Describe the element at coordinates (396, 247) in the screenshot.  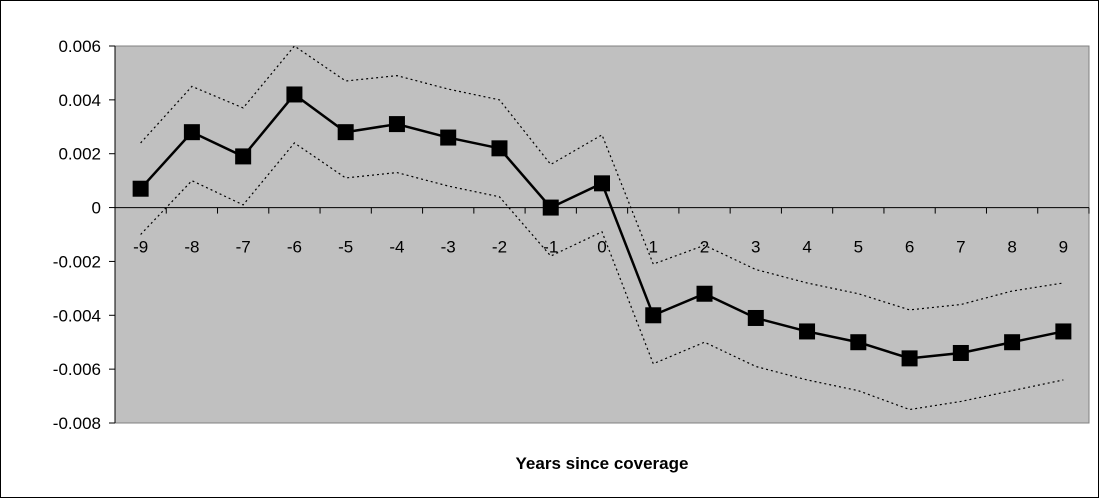
I see `x-tick-label: -4` at that location.